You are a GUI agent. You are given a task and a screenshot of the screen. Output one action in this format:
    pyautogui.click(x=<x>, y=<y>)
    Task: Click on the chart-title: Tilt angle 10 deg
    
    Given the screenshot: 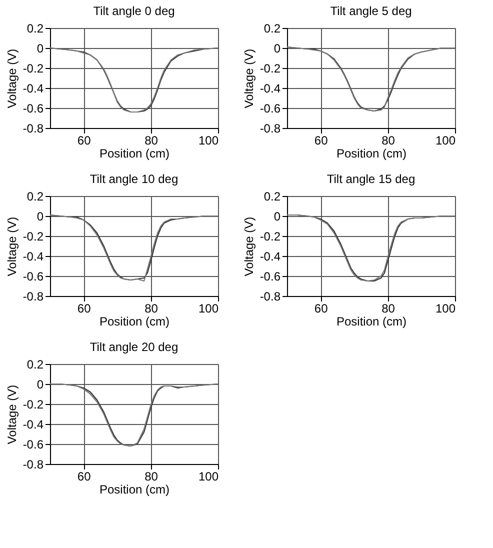 What is the action you would take?
    pyautogui.click(x=134, y=179)
    